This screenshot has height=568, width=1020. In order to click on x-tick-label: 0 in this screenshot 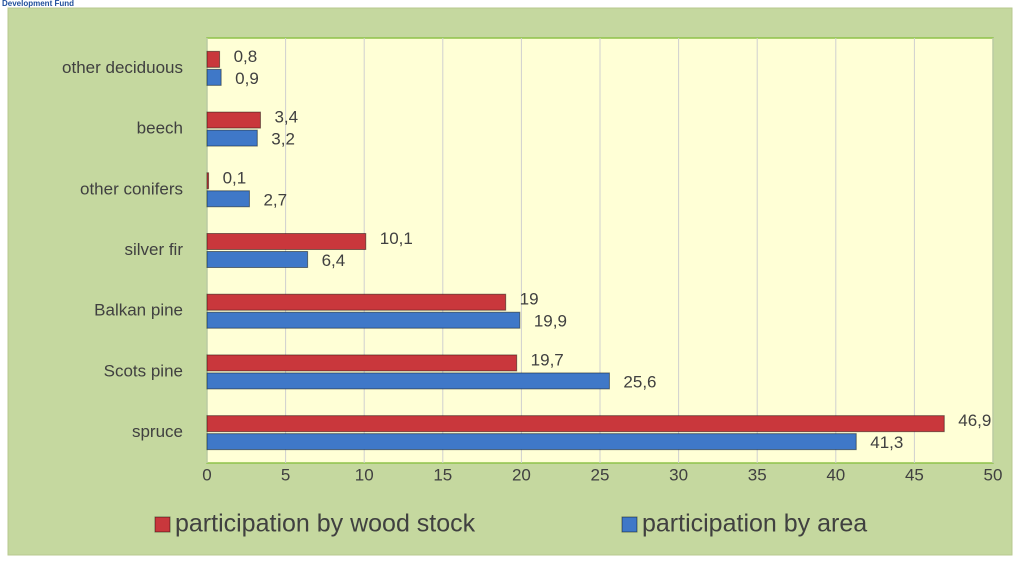, I will do `click(206, 474)`.